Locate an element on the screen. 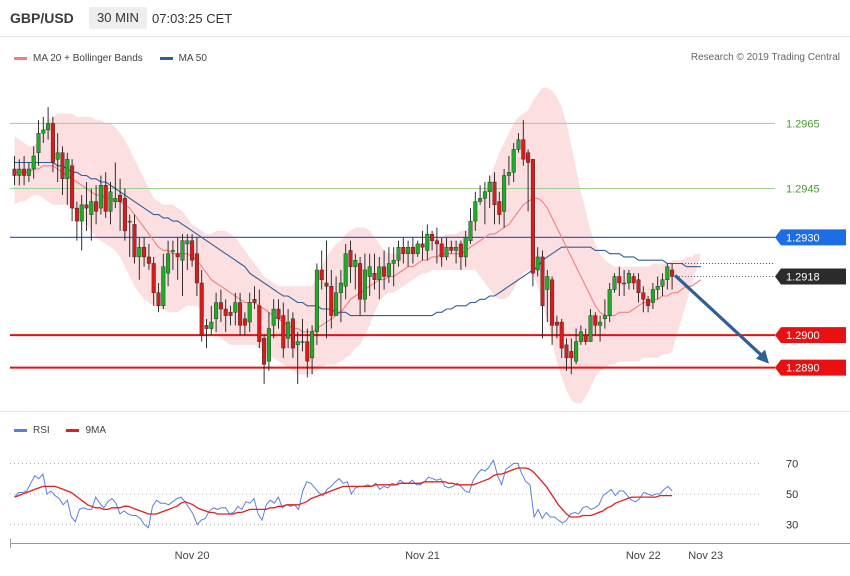 The image size is (850, 576). level-1-2918-label: 1.2918 is located at coordinates (803, 277).